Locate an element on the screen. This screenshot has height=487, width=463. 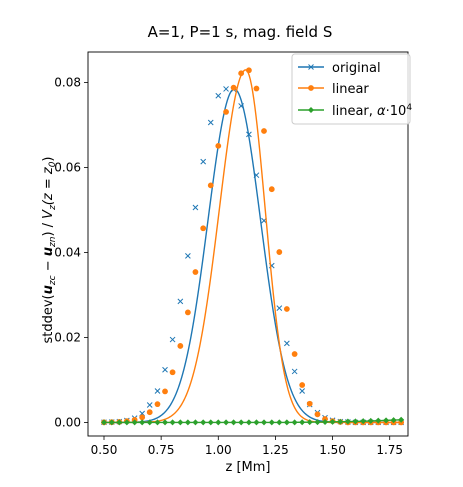
series-line is located at coordinates (253, 421).